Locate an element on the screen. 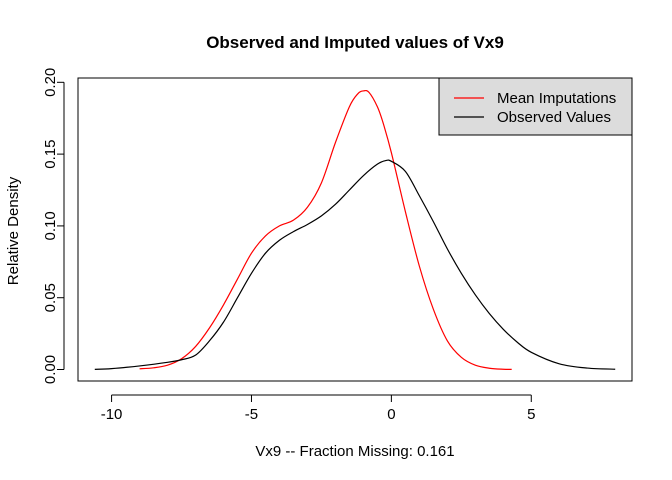 Image resolution: width=672 pixels, height=480 pixels. legend-label-mean-imputations: Mean Imputations is located at coordinates (556, 98).